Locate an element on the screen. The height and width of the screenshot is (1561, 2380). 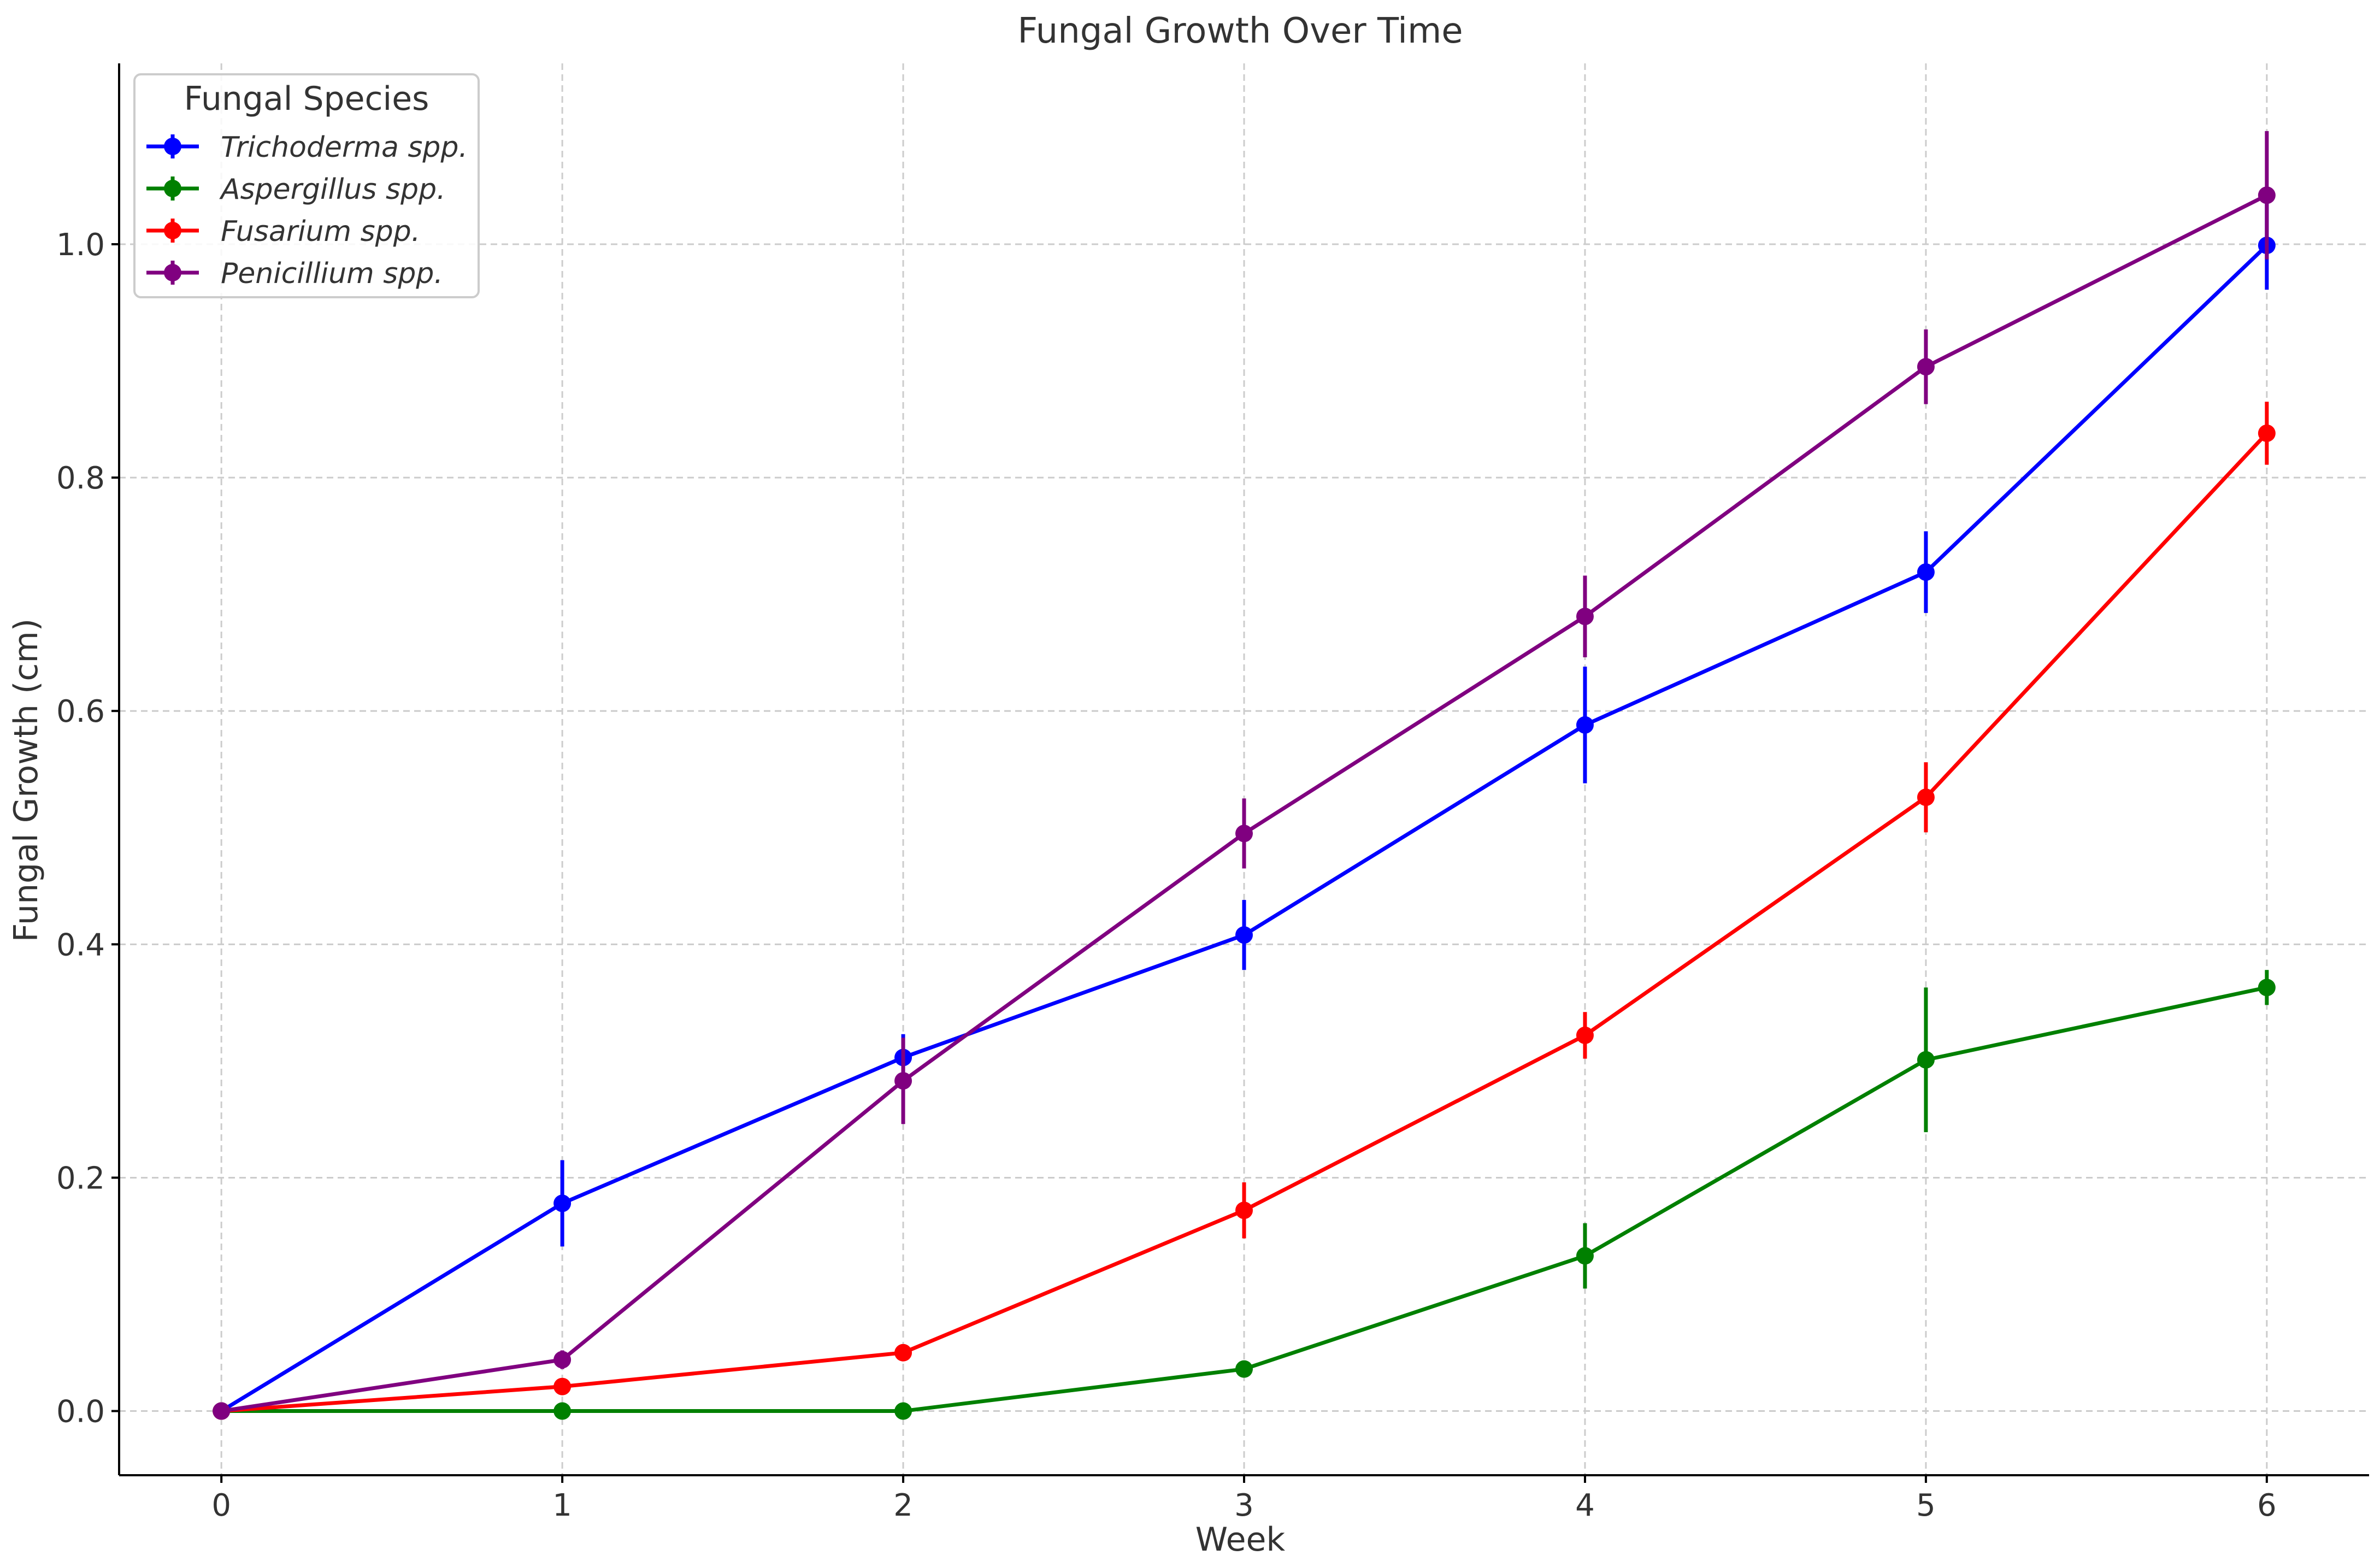
legend-box is located at coordinates (306, 185).